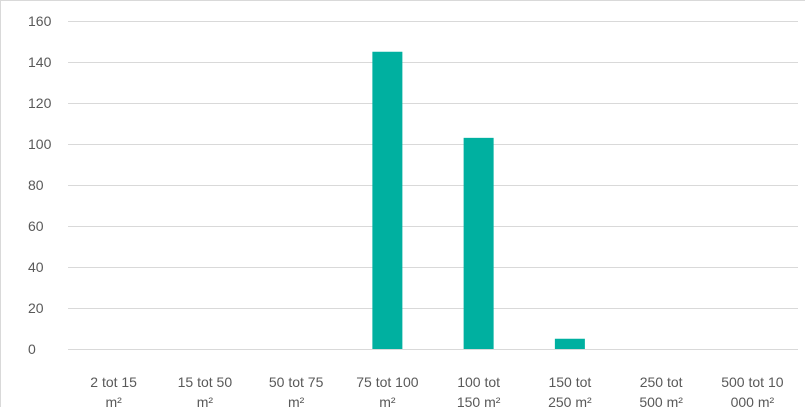  Describe the element at coordinates (661, 382) in the screenshot. I see `x-category-label: 250 tot` at that location.